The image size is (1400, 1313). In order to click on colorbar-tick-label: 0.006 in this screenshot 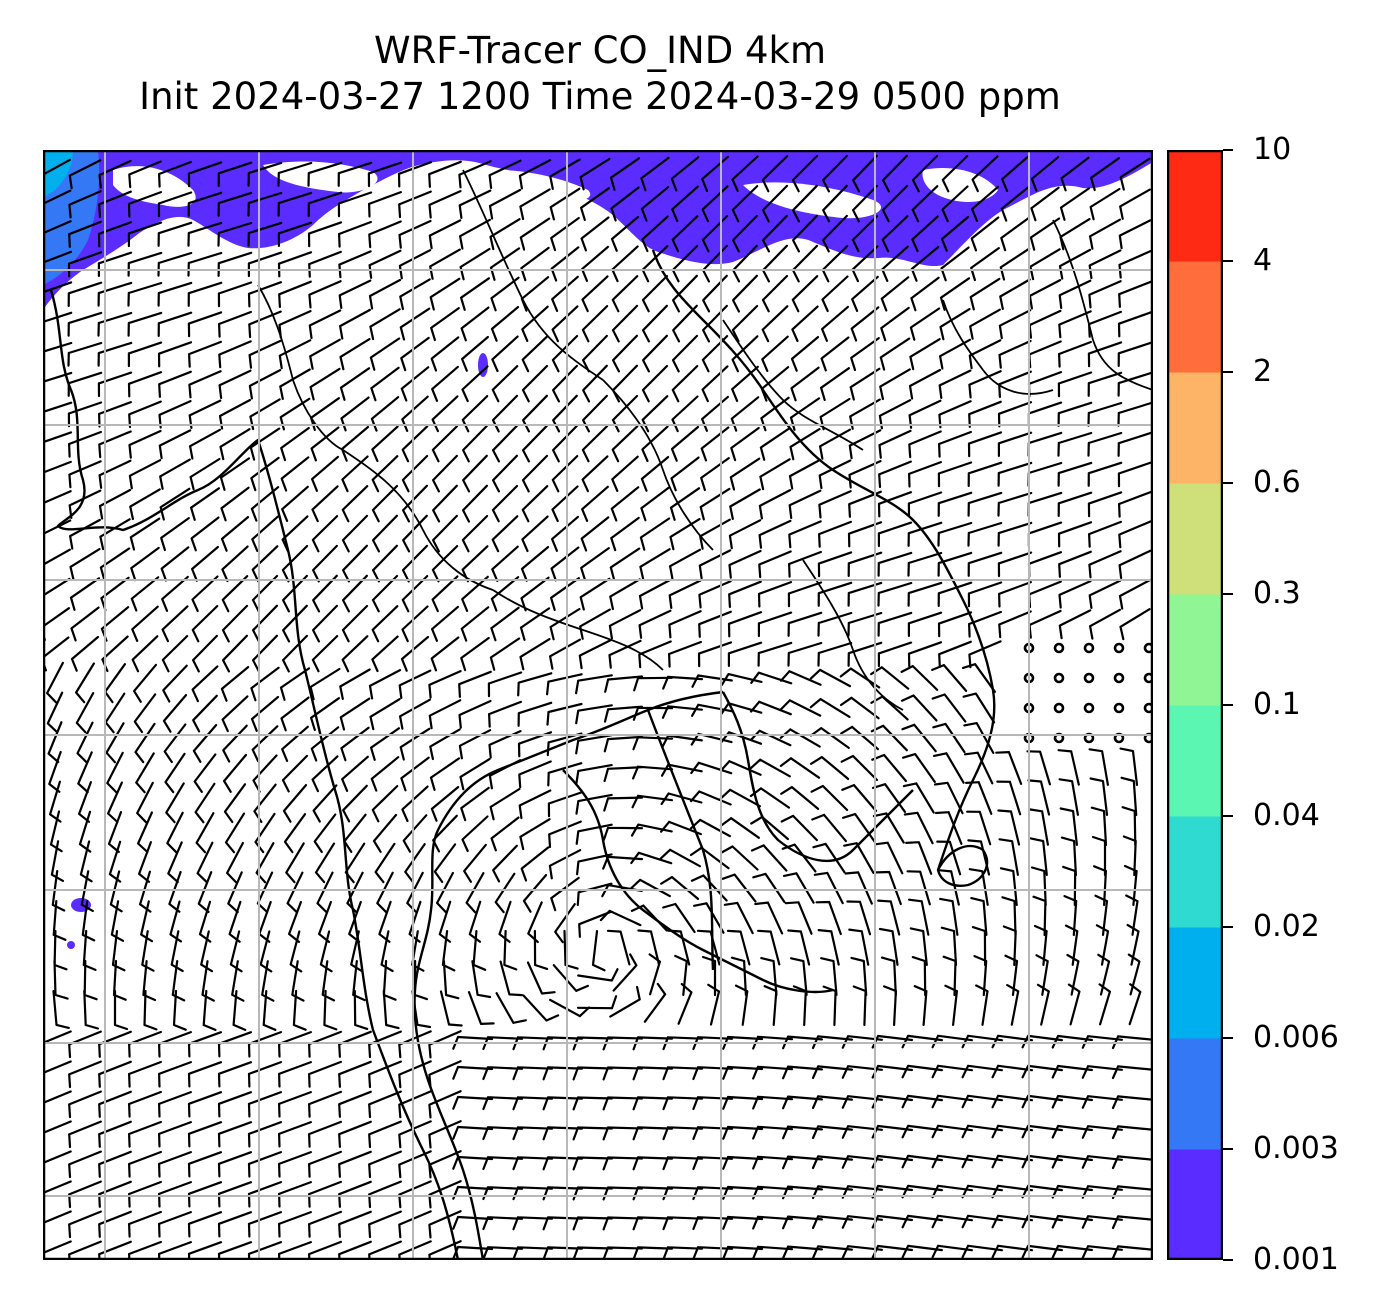, I will do `click(1296, 1037)`.